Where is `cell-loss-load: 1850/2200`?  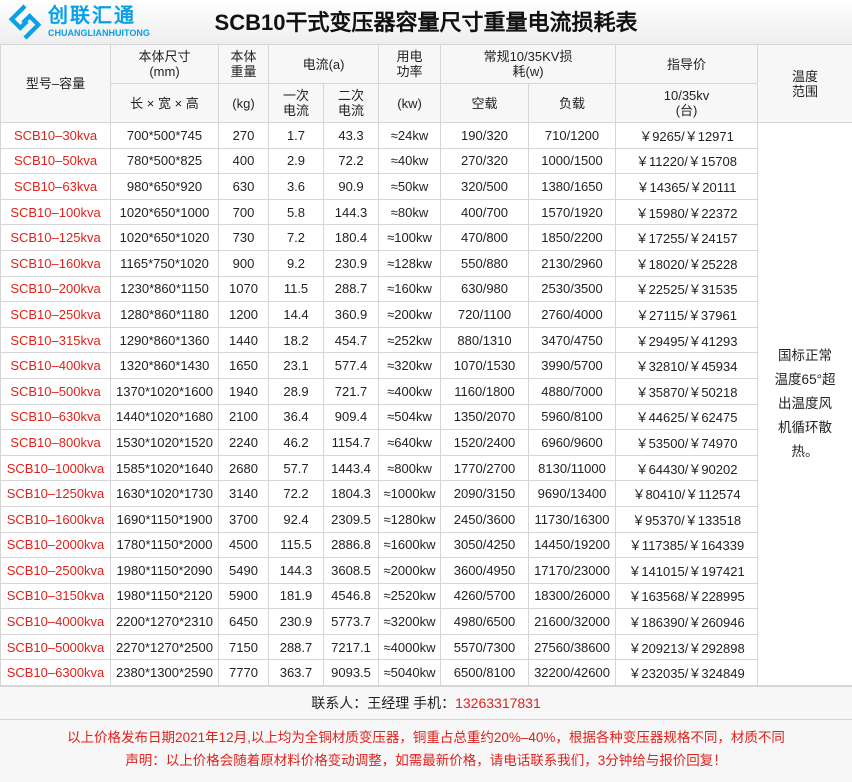 cell-loss-load: 1850/2200 is located at coordinates (572, 238).